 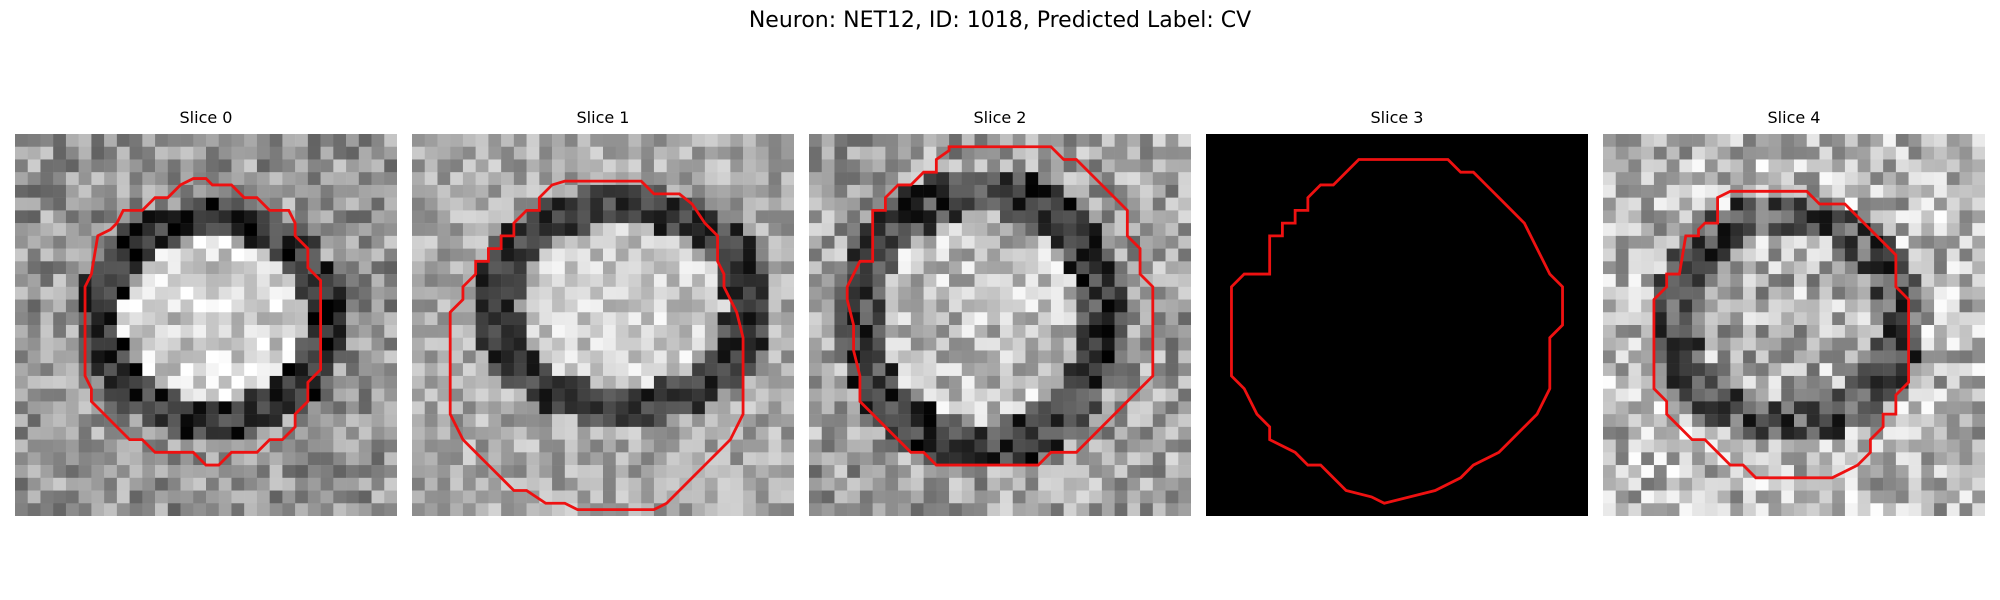 I want to click on slice-panel-4: Slice 4, so click(x=1794, y=313).